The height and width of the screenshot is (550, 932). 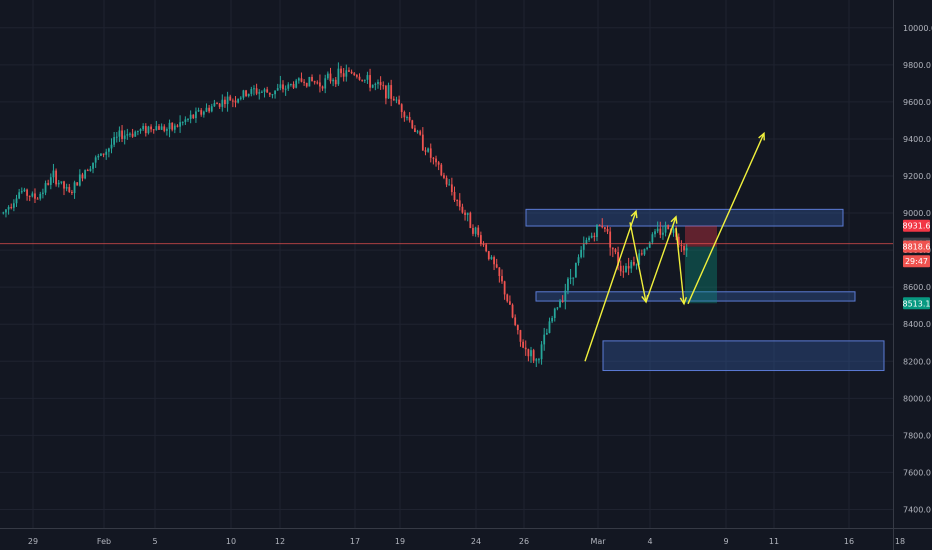 I want to click on price-tag: 8513.1, so click(x=917, y=303).